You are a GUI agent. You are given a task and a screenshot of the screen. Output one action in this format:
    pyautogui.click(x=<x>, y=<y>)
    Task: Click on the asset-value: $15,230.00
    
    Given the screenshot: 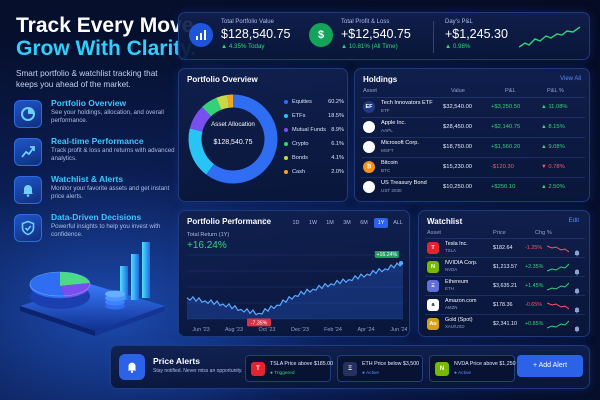 What is the action you would take?
    pyautogui.click(x=458, y=167)
    